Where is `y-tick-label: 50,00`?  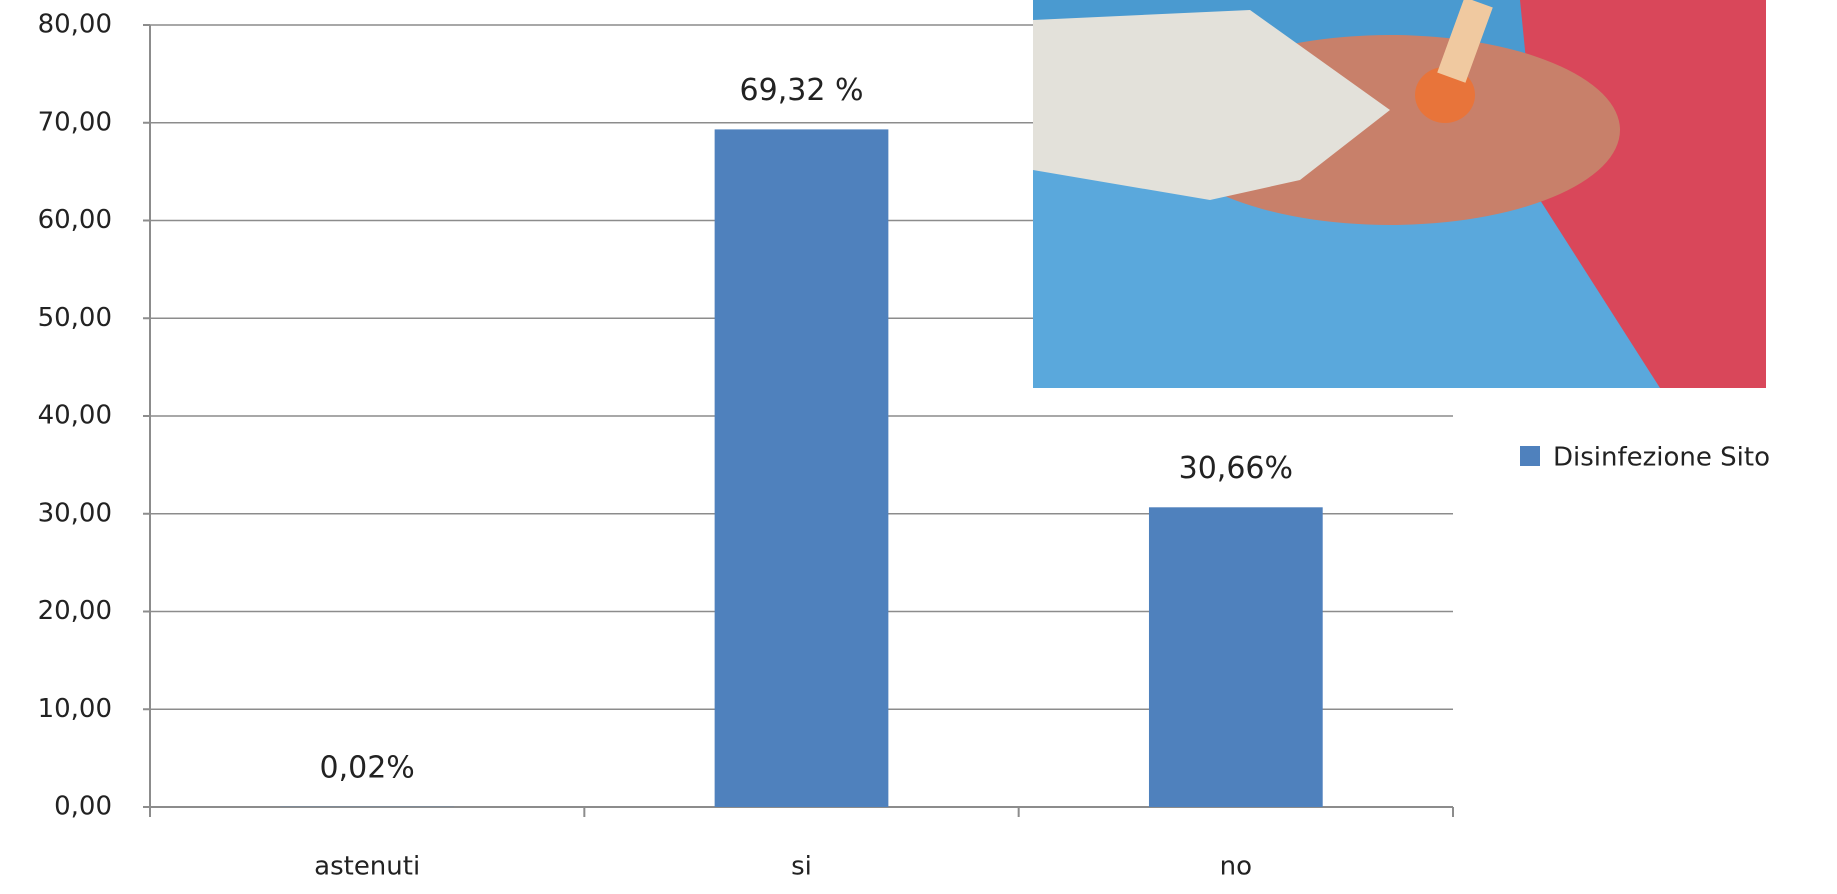
y-tick-label: 50,00 is located at coordinates (75, 318).